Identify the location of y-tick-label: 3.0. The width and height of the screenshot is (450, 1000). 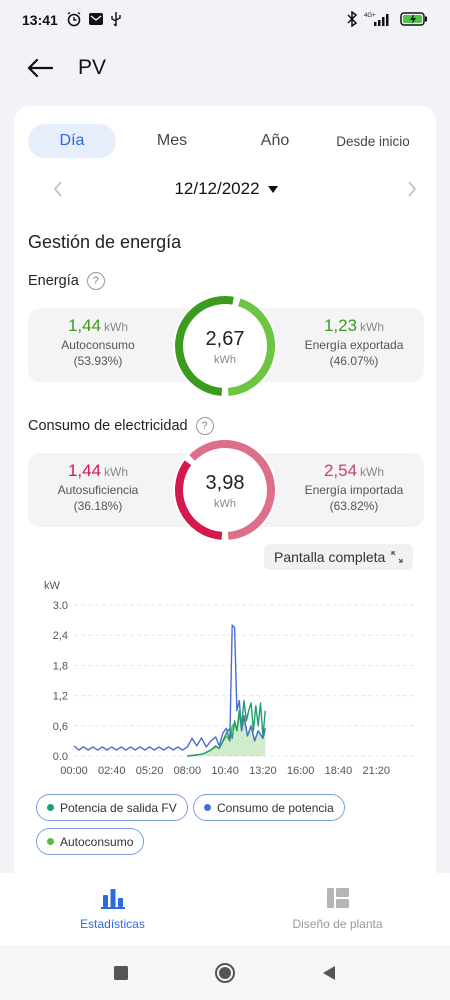
(60, 606).